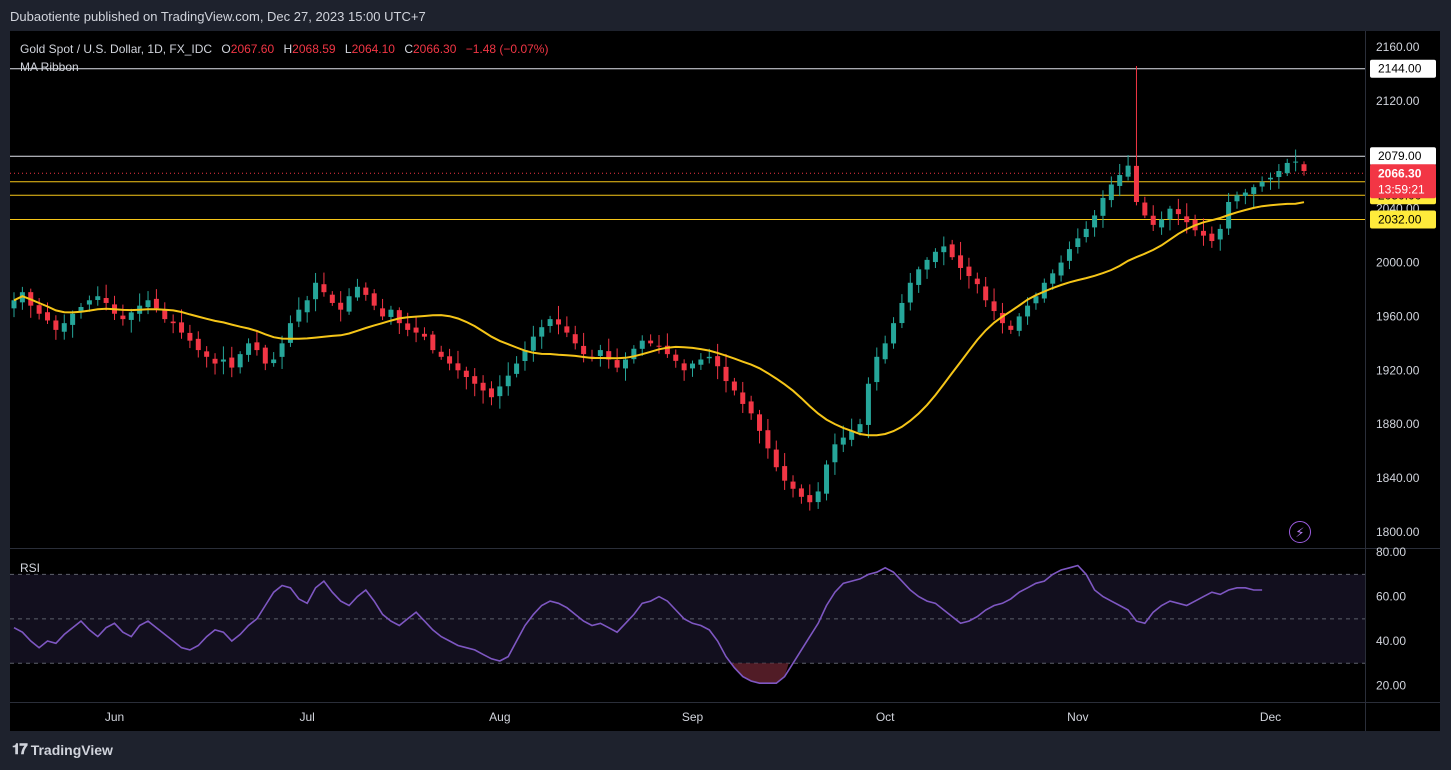  Describe the element at coordinates (71, 749) in the screenshot. I see `brand-name: TradingView` at that location.